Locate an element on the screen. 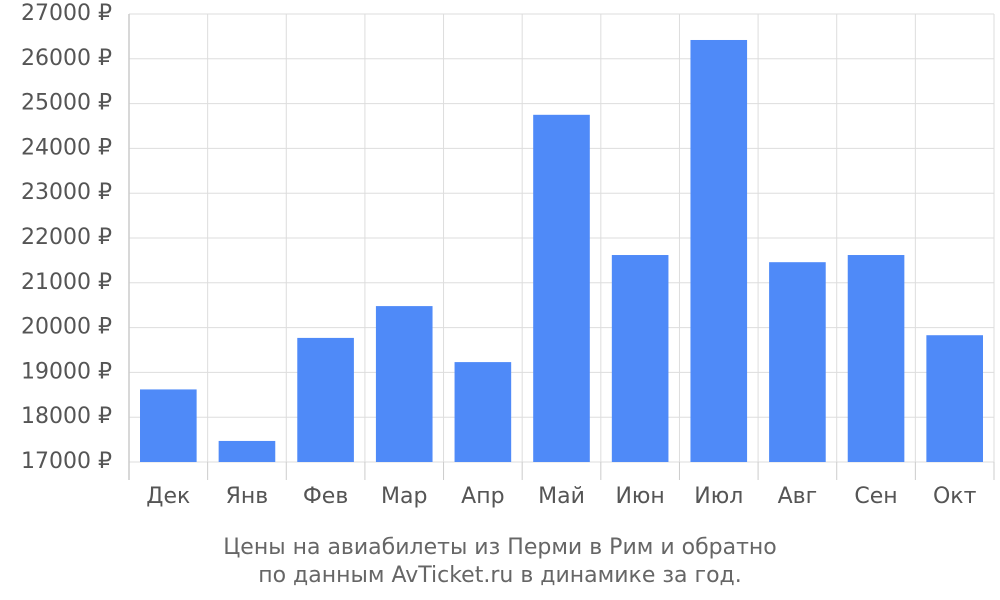  y-tick-label: 25000 ₽ is located at coordinates (66, 103).